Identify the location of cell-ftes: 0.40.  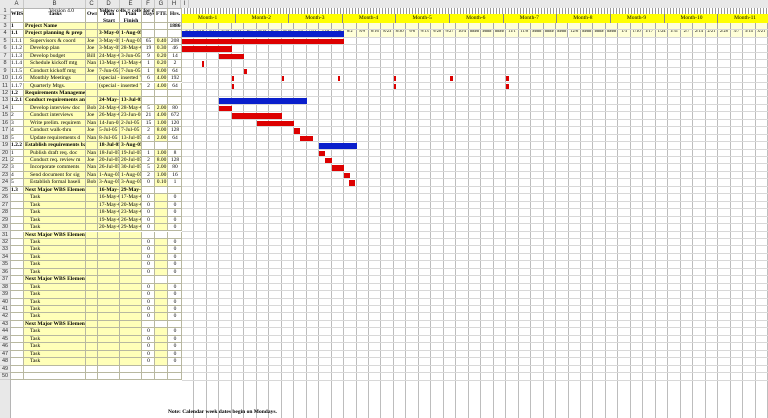
(161, 41).